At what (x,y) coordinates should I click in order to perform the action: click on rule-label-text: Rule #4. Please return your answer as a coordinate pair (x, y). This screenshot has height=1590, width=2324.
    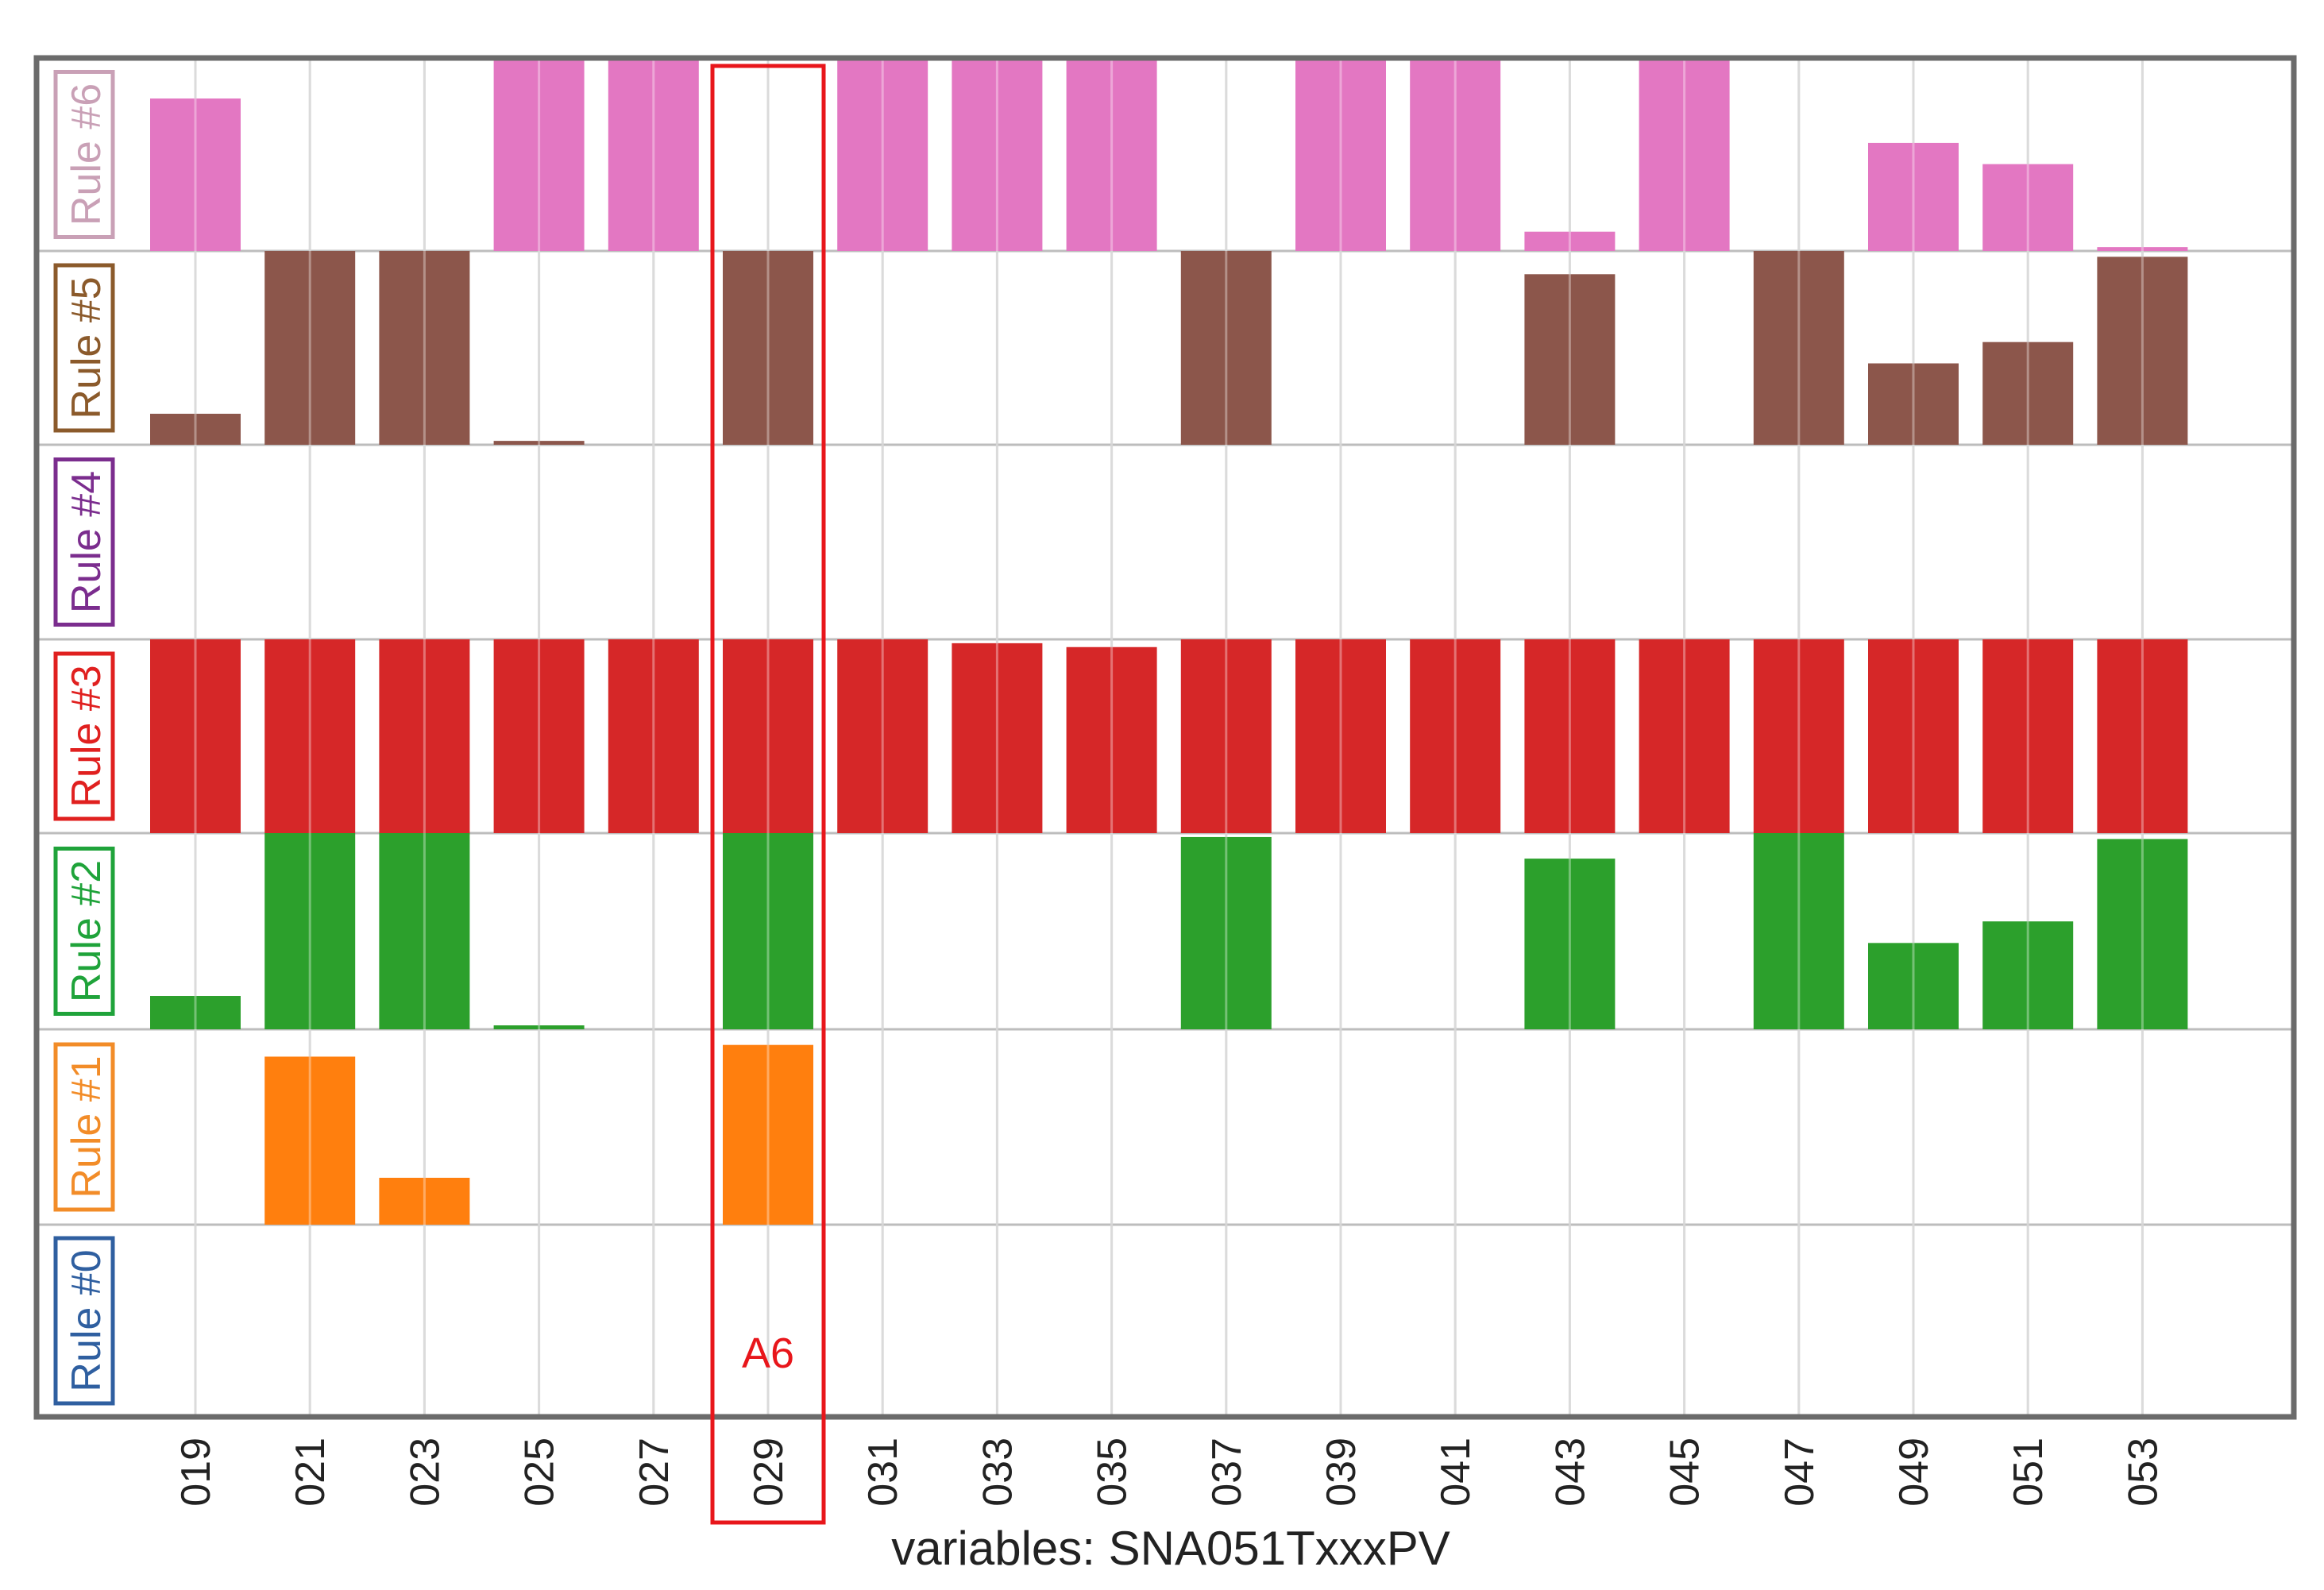
    Looking at the image, I should click on (87, 542).